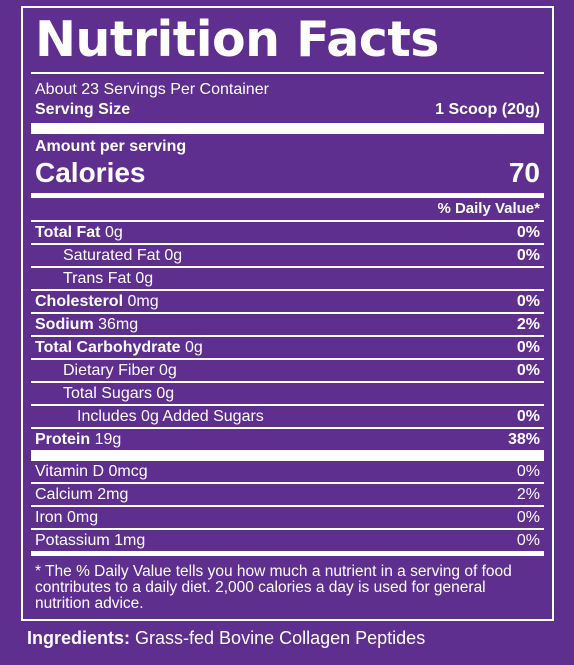  What do you see at coordinates (287, 471) in the screenshot?
I see `vitamin-row: Vitamin D 0mcg 0%` at bounding box center [287, 471].